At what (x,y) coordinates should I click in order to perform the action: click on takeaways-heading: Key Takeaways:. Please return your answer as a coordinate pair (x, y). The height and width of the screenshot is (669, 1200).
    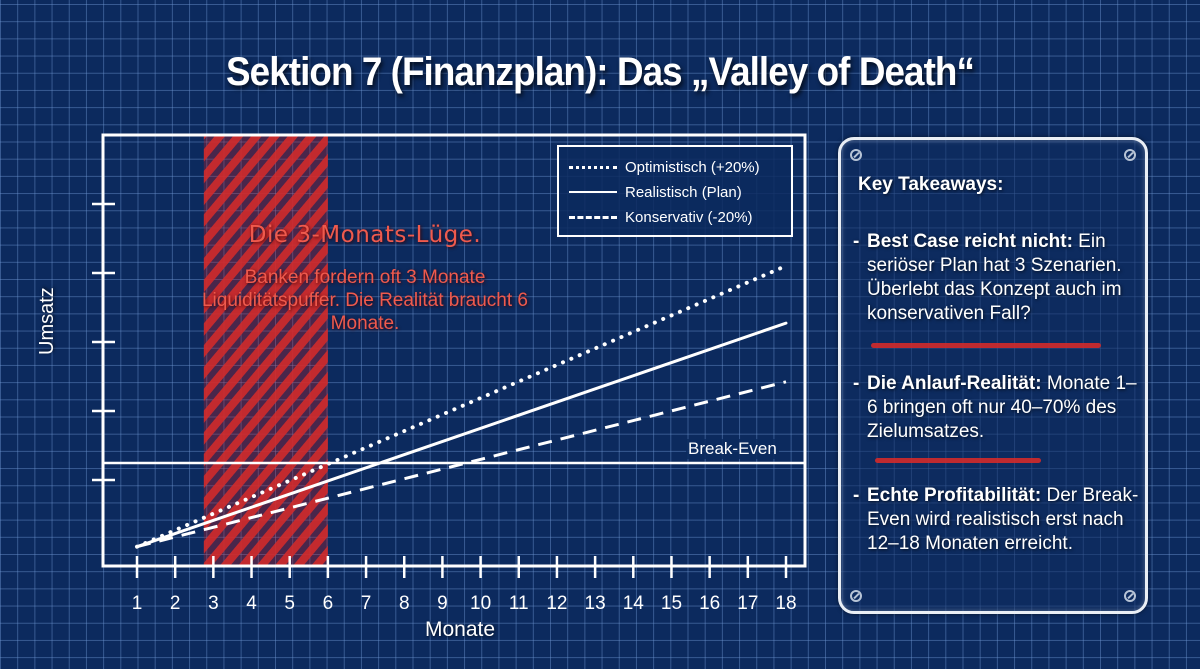
    Looking at the image, I should click on (931, 184).